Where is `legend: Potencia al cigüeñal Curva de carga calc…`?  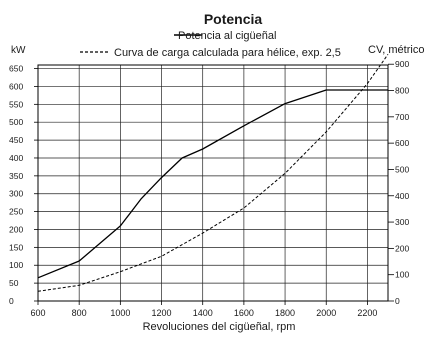
legend: Potencia al cigüeñal Curva de carga calc… is located at coordinates (210, 44).